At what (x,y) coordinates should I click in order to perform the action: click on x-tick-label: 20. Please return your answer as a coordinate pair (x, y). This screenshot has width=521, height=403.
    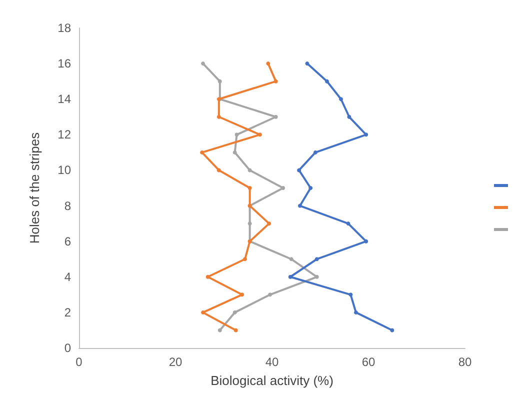
    Looking at the image, I should click on (175, 362).